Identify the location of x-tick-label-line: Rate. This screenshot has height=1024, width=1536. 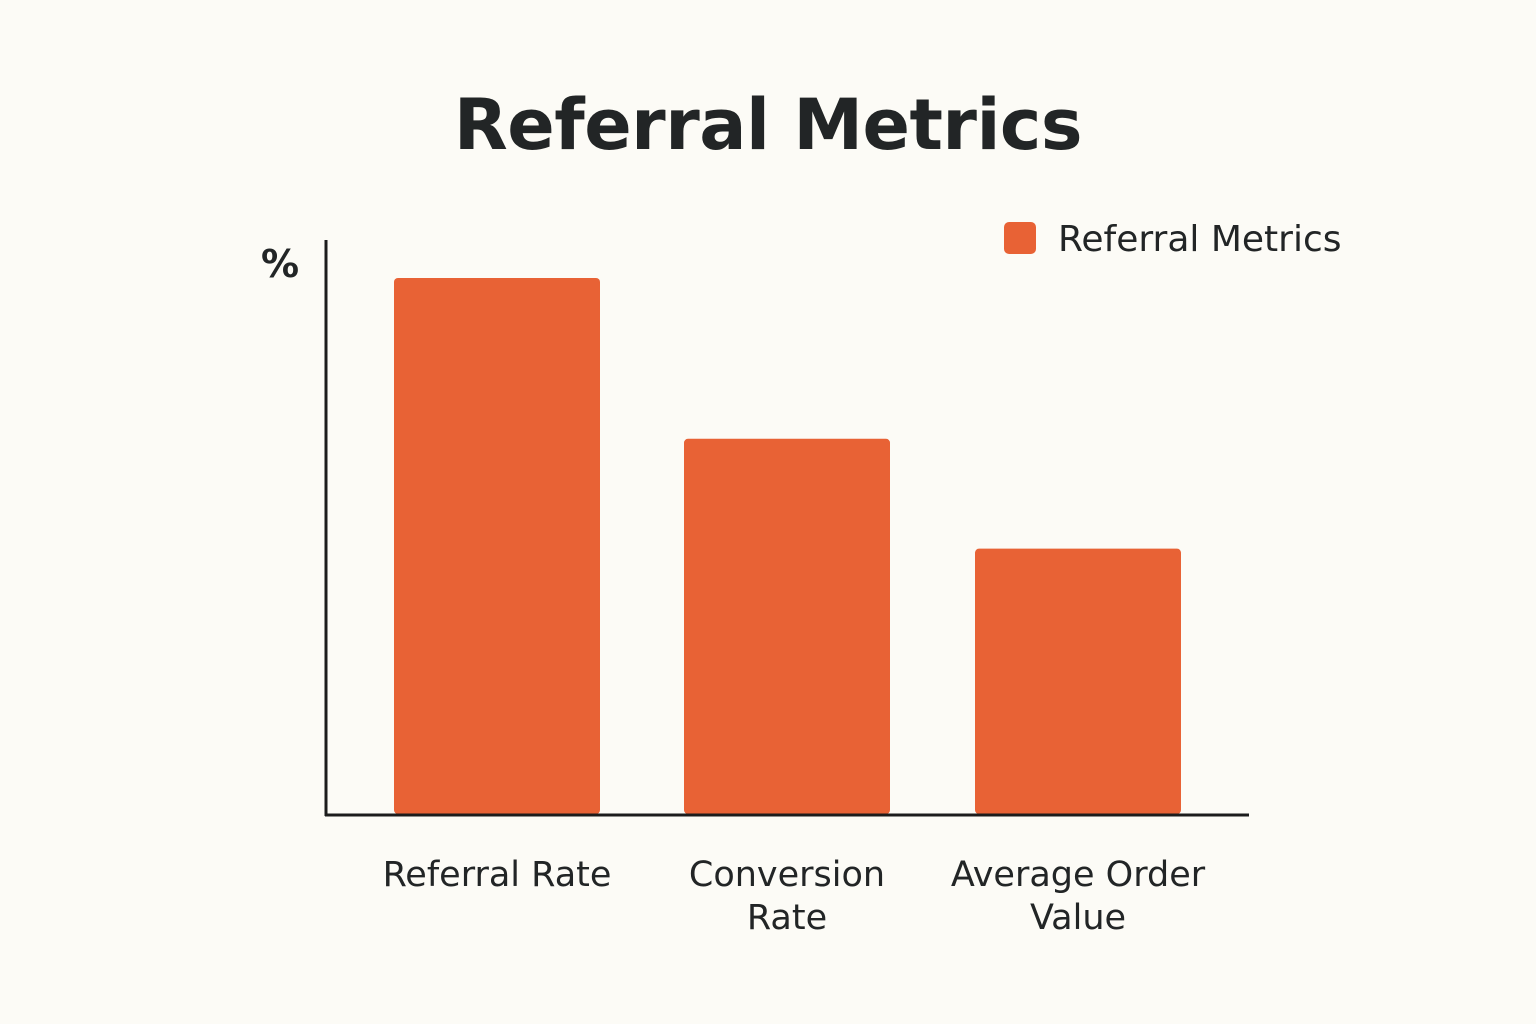
(787, 918).